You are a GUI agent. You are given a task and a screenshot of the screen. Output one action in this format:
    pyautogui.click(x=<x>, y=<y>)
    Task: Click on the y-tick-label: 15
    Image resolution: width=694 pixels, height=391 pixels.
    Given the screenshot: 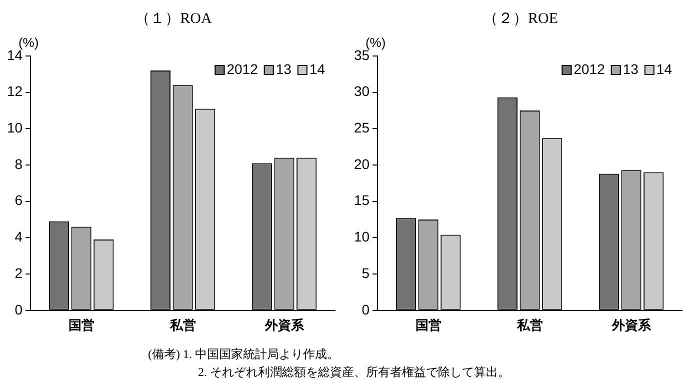 What is the action you would take?
    pyautogui.click(x=362, y=200)
    